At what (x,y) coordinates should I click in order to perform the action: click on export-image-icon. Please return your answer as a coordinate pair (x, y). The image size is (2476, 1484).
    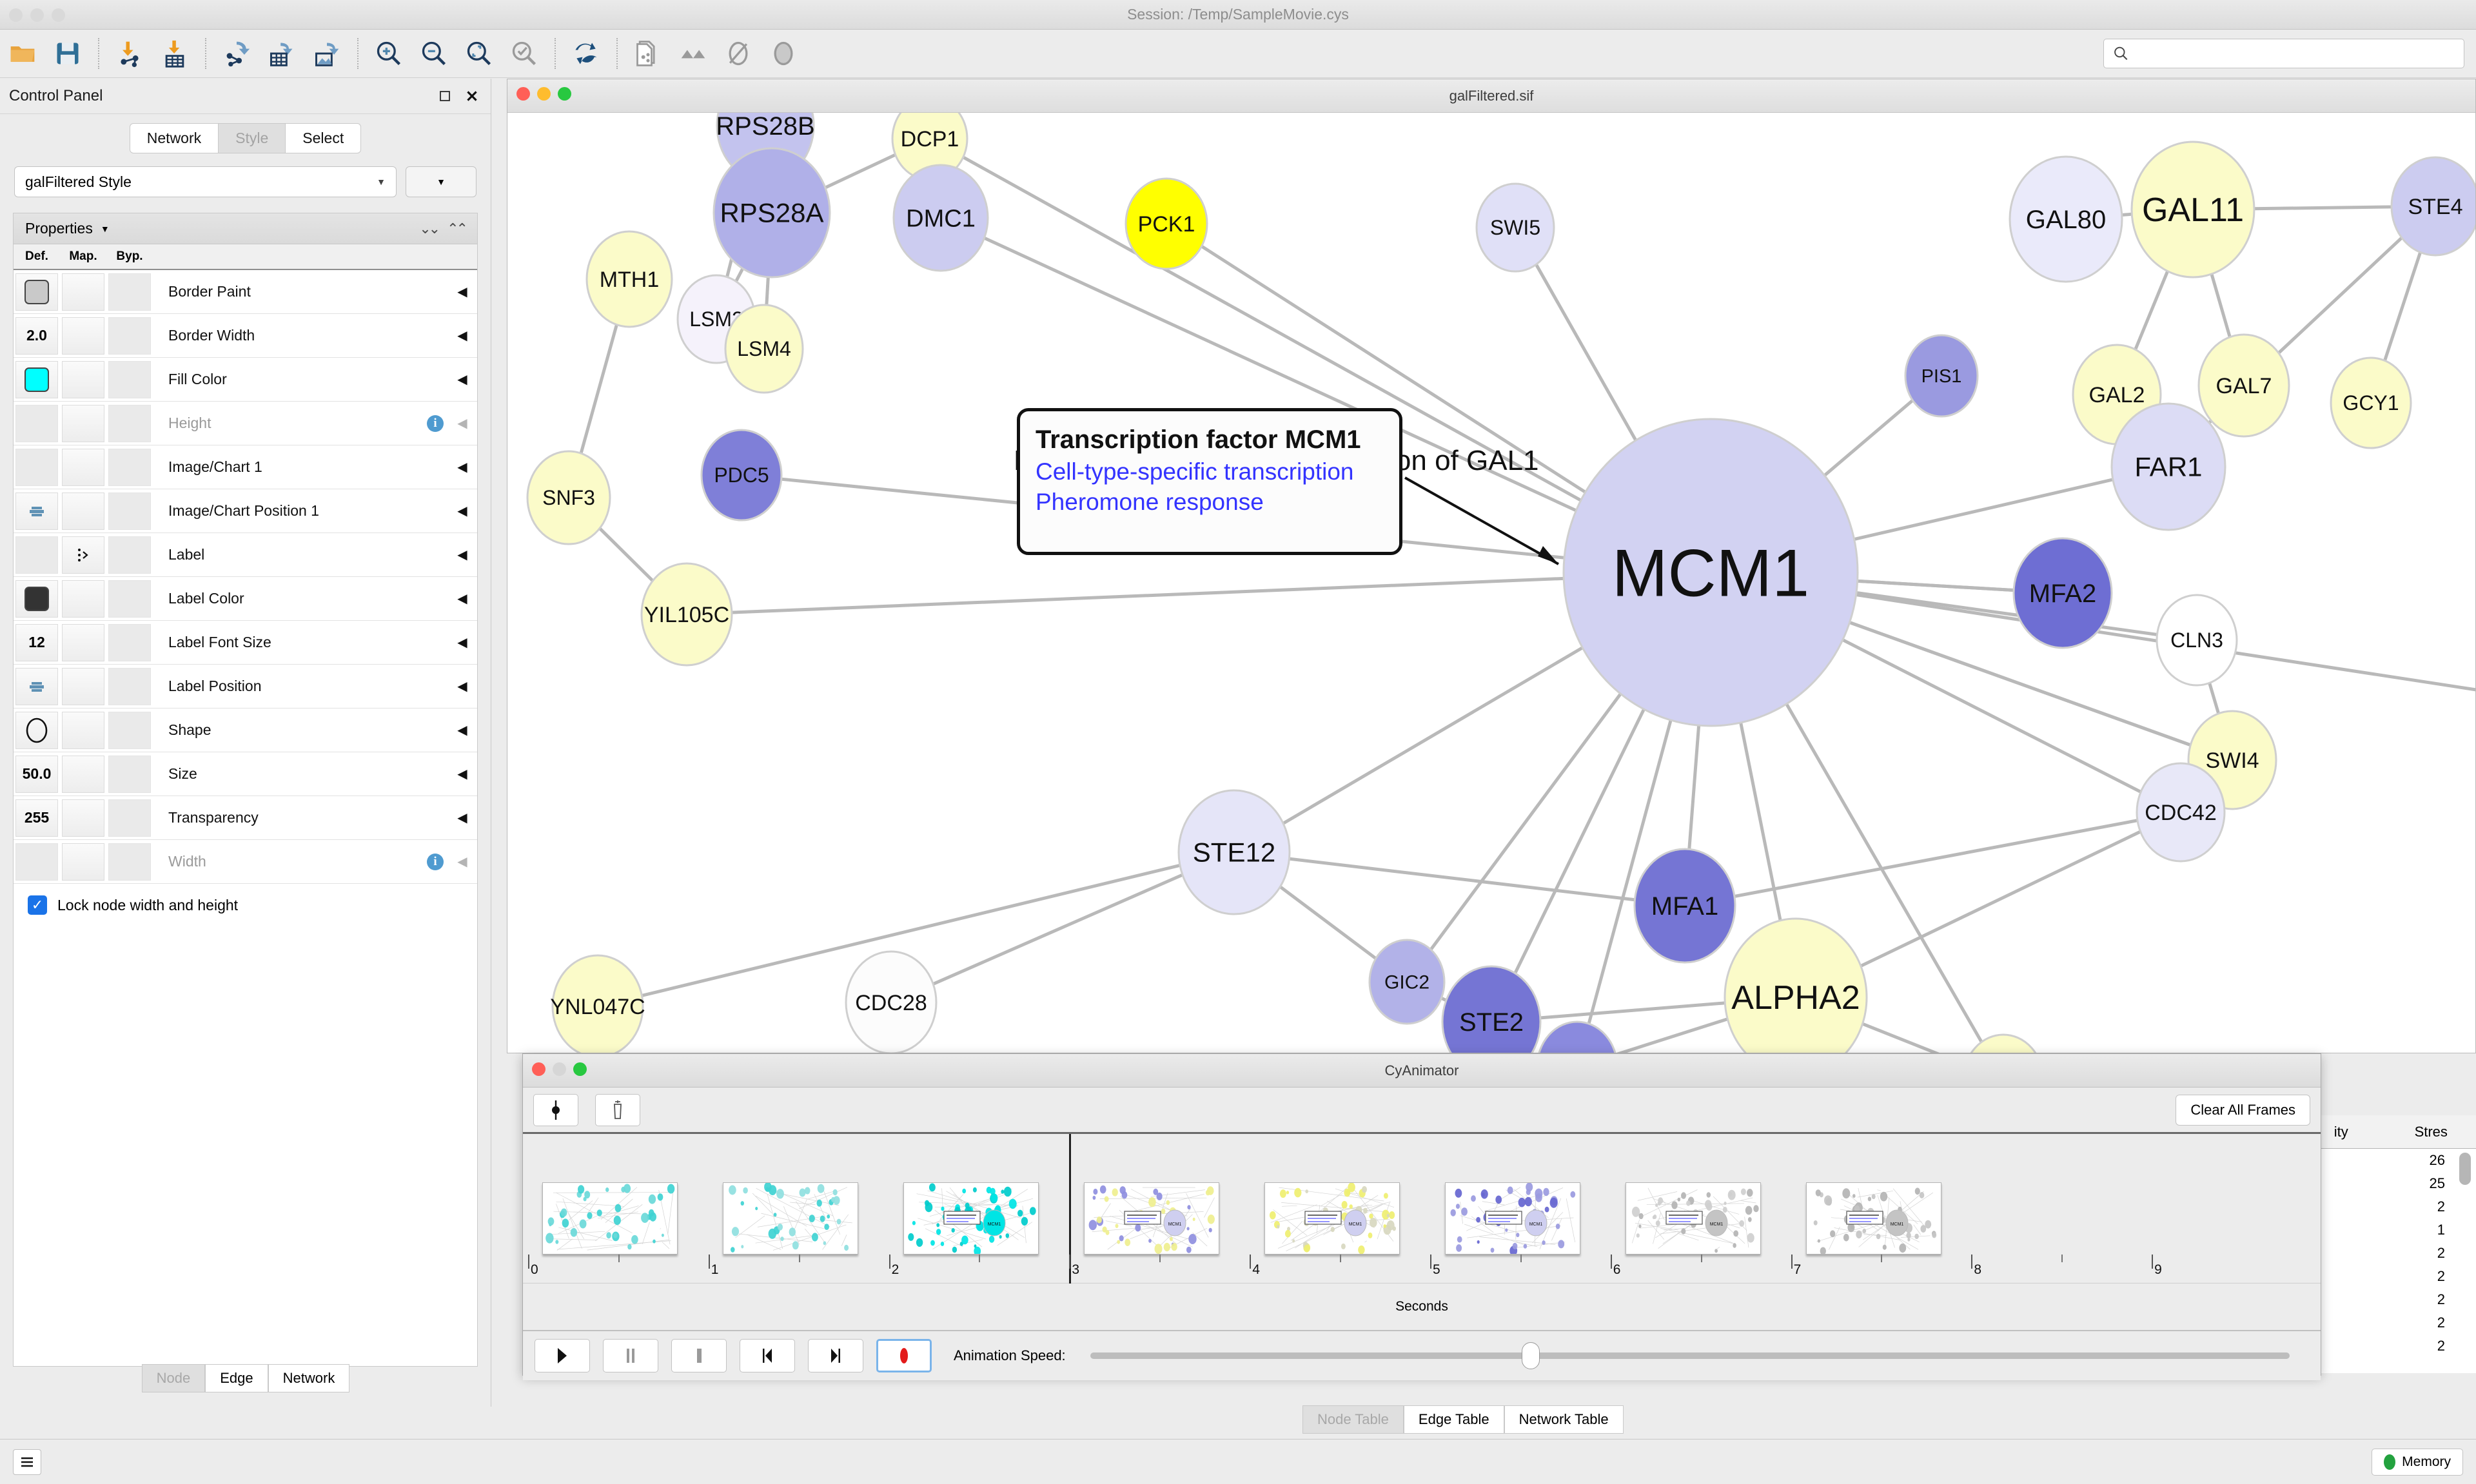
    Looking at the image, I should click on (327, 53).